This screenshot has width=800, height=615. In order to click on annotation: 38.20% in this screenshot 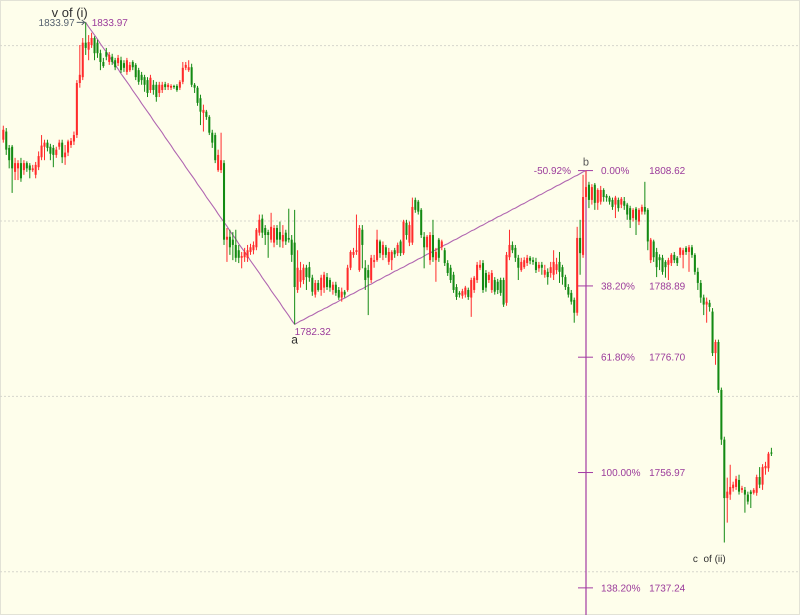, I will do `click(618, 286)`.